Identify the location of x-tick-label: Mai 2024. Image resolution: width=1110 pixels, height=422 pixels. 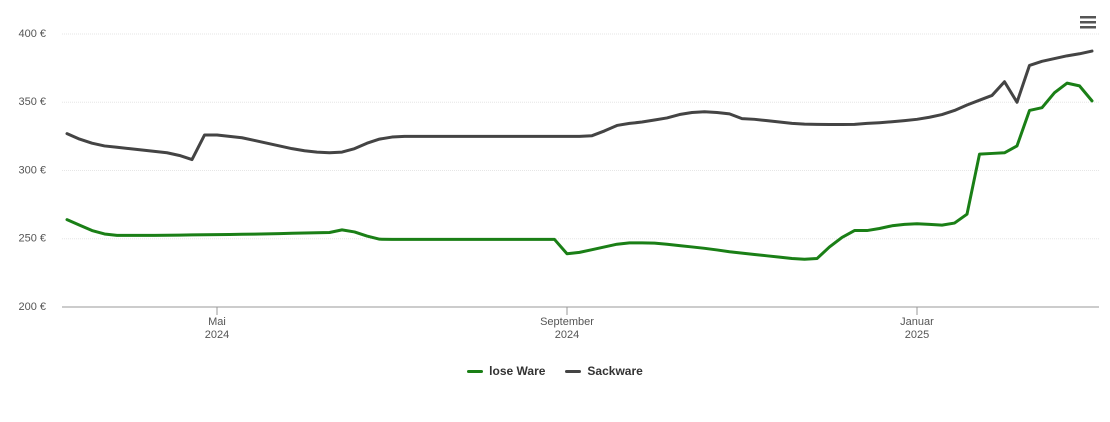
(217, 328).